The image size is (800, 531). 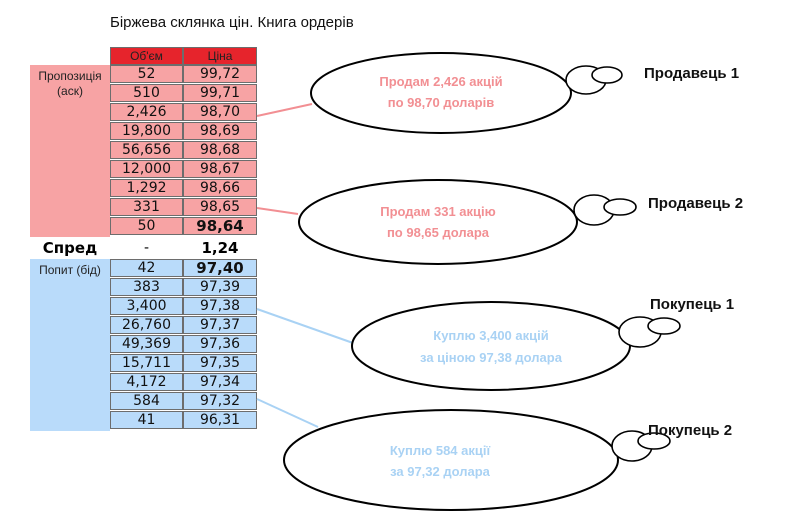 What do you see at coordinates (220, 382) in the screenshot?
I see `order-price: 97,34` at bounding box center [220, 382].